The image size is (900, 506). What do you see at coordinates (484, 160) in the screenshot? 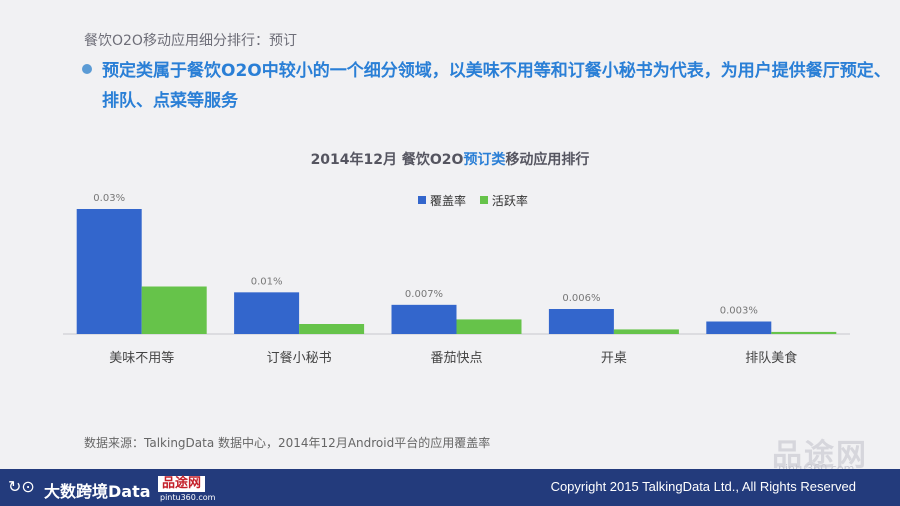
I see `chart-title-highlight: 预订类` at bounding box center [484, 160].